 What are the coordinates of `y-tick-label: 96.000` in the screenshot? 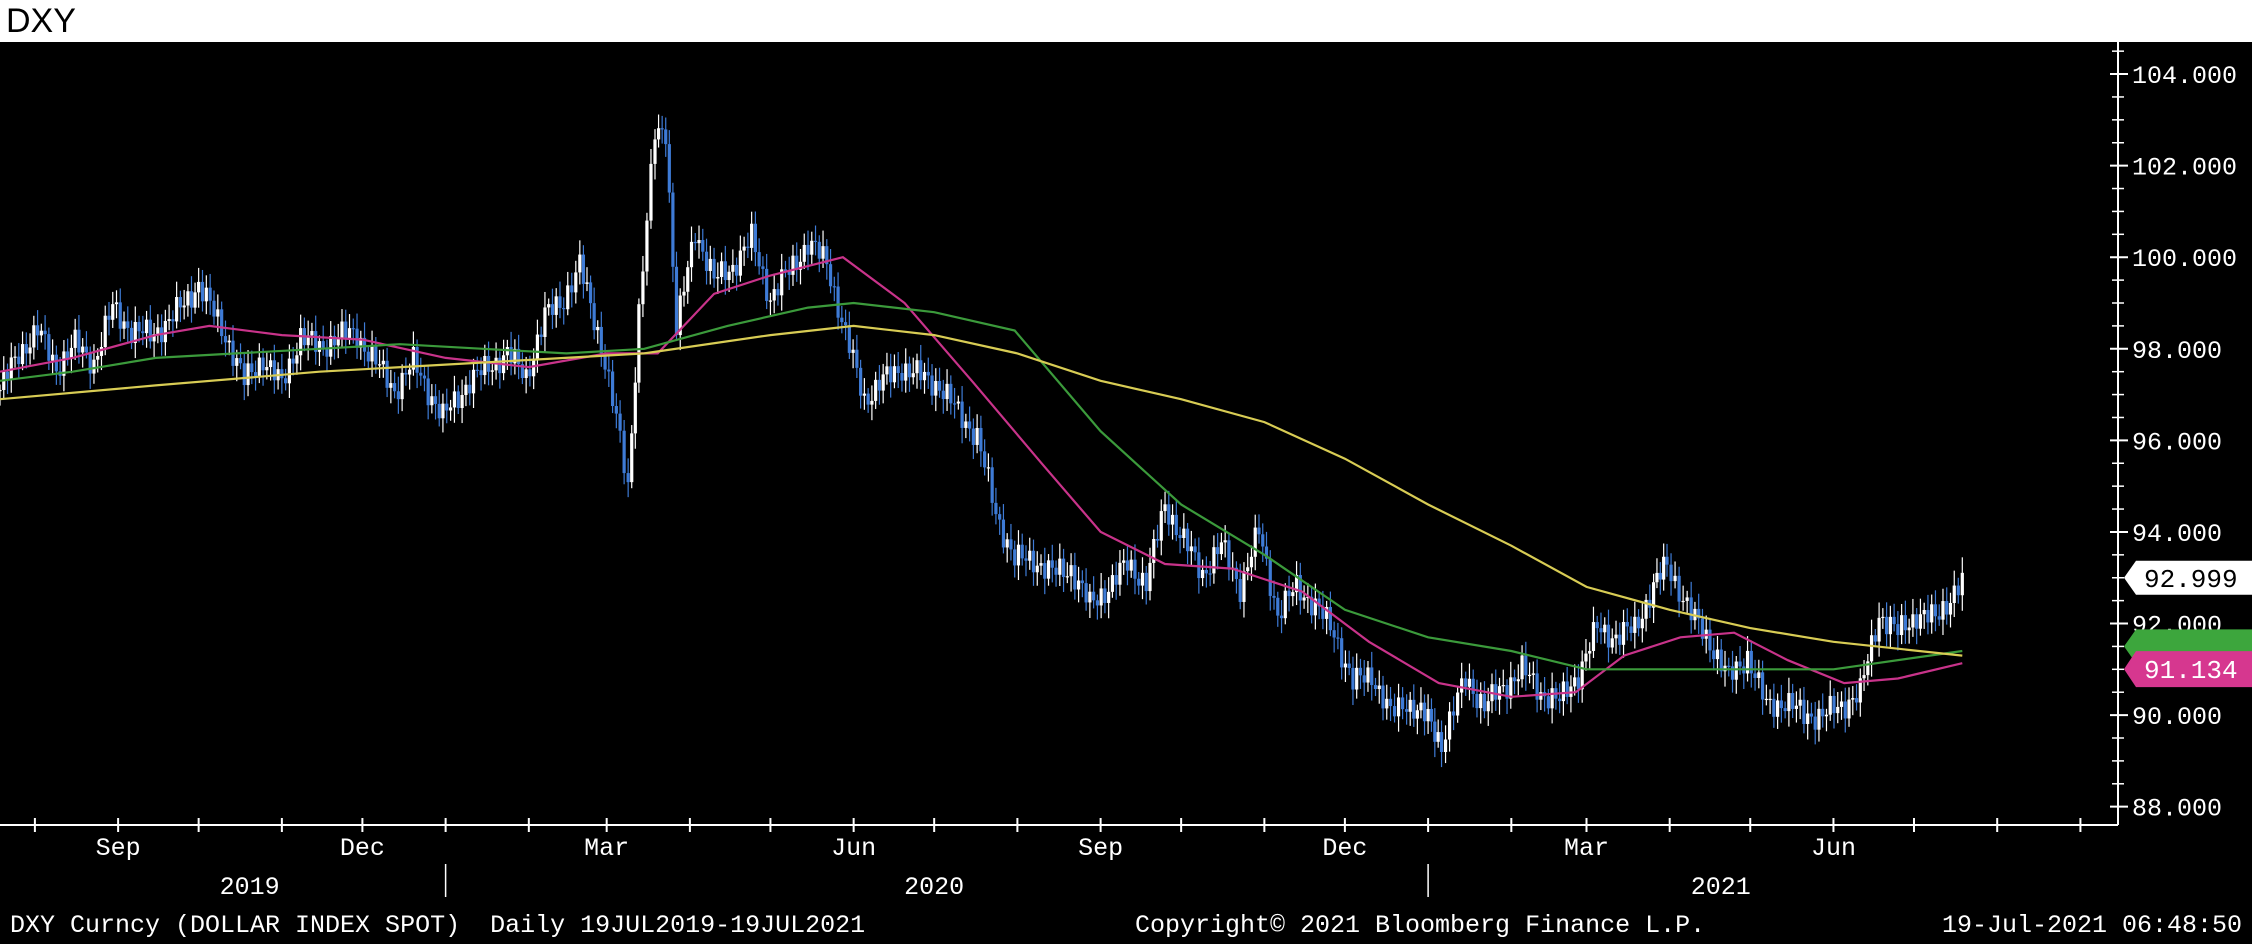 It's located at (2177, 442).